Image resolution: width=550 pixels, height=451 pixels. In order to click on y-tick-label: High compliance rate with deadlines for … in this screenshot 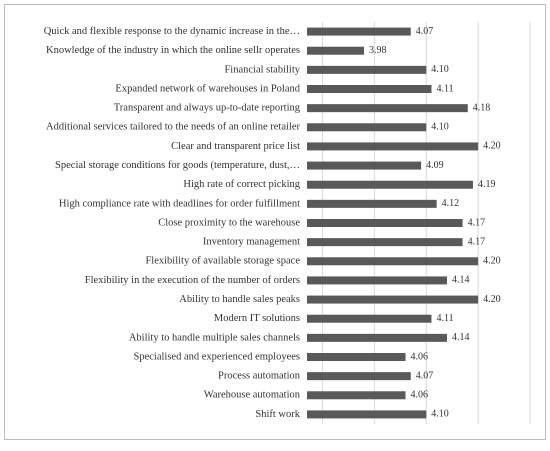, I will do `click(179, 203)`.